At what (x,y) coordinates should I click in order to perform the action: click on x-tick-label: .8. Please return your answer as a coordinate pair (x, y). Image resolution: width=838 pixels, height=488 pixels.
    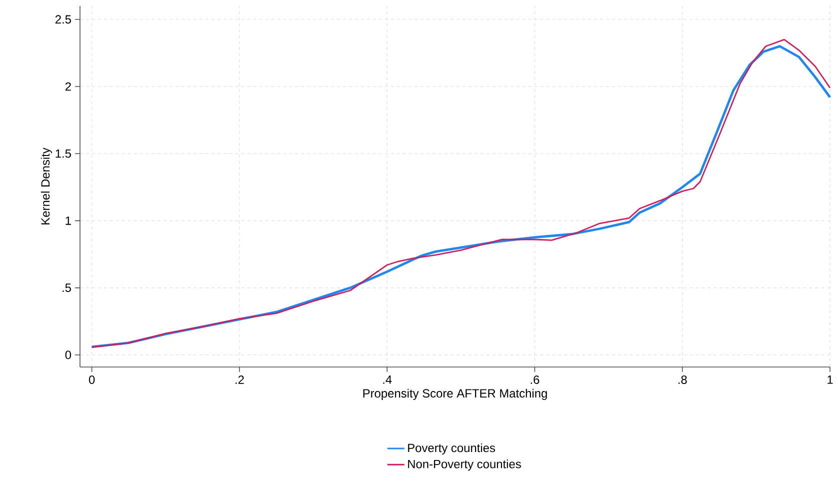
    Looking at the image, I should click on (682, 380).